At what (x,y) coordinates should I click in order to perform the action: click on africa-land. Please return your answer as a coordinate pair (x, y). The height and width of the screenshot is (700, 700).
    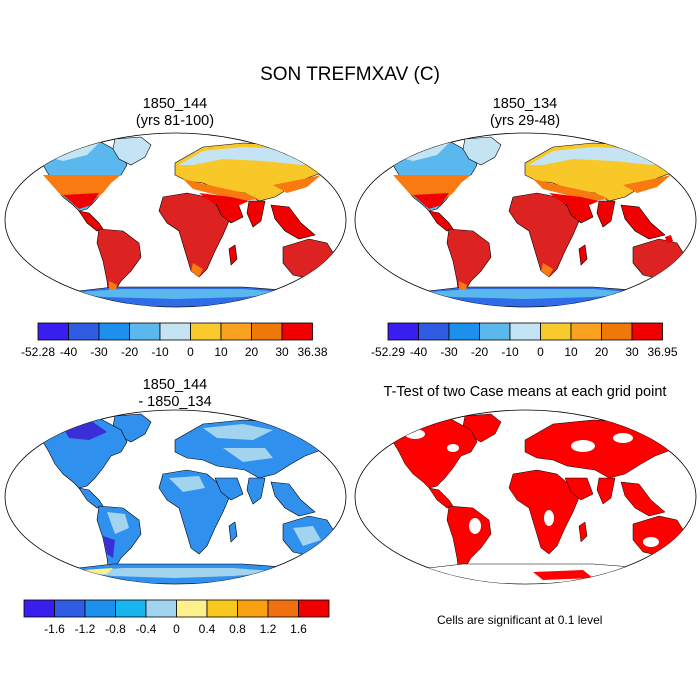
    Looking at the image, I should click on (194, 512).